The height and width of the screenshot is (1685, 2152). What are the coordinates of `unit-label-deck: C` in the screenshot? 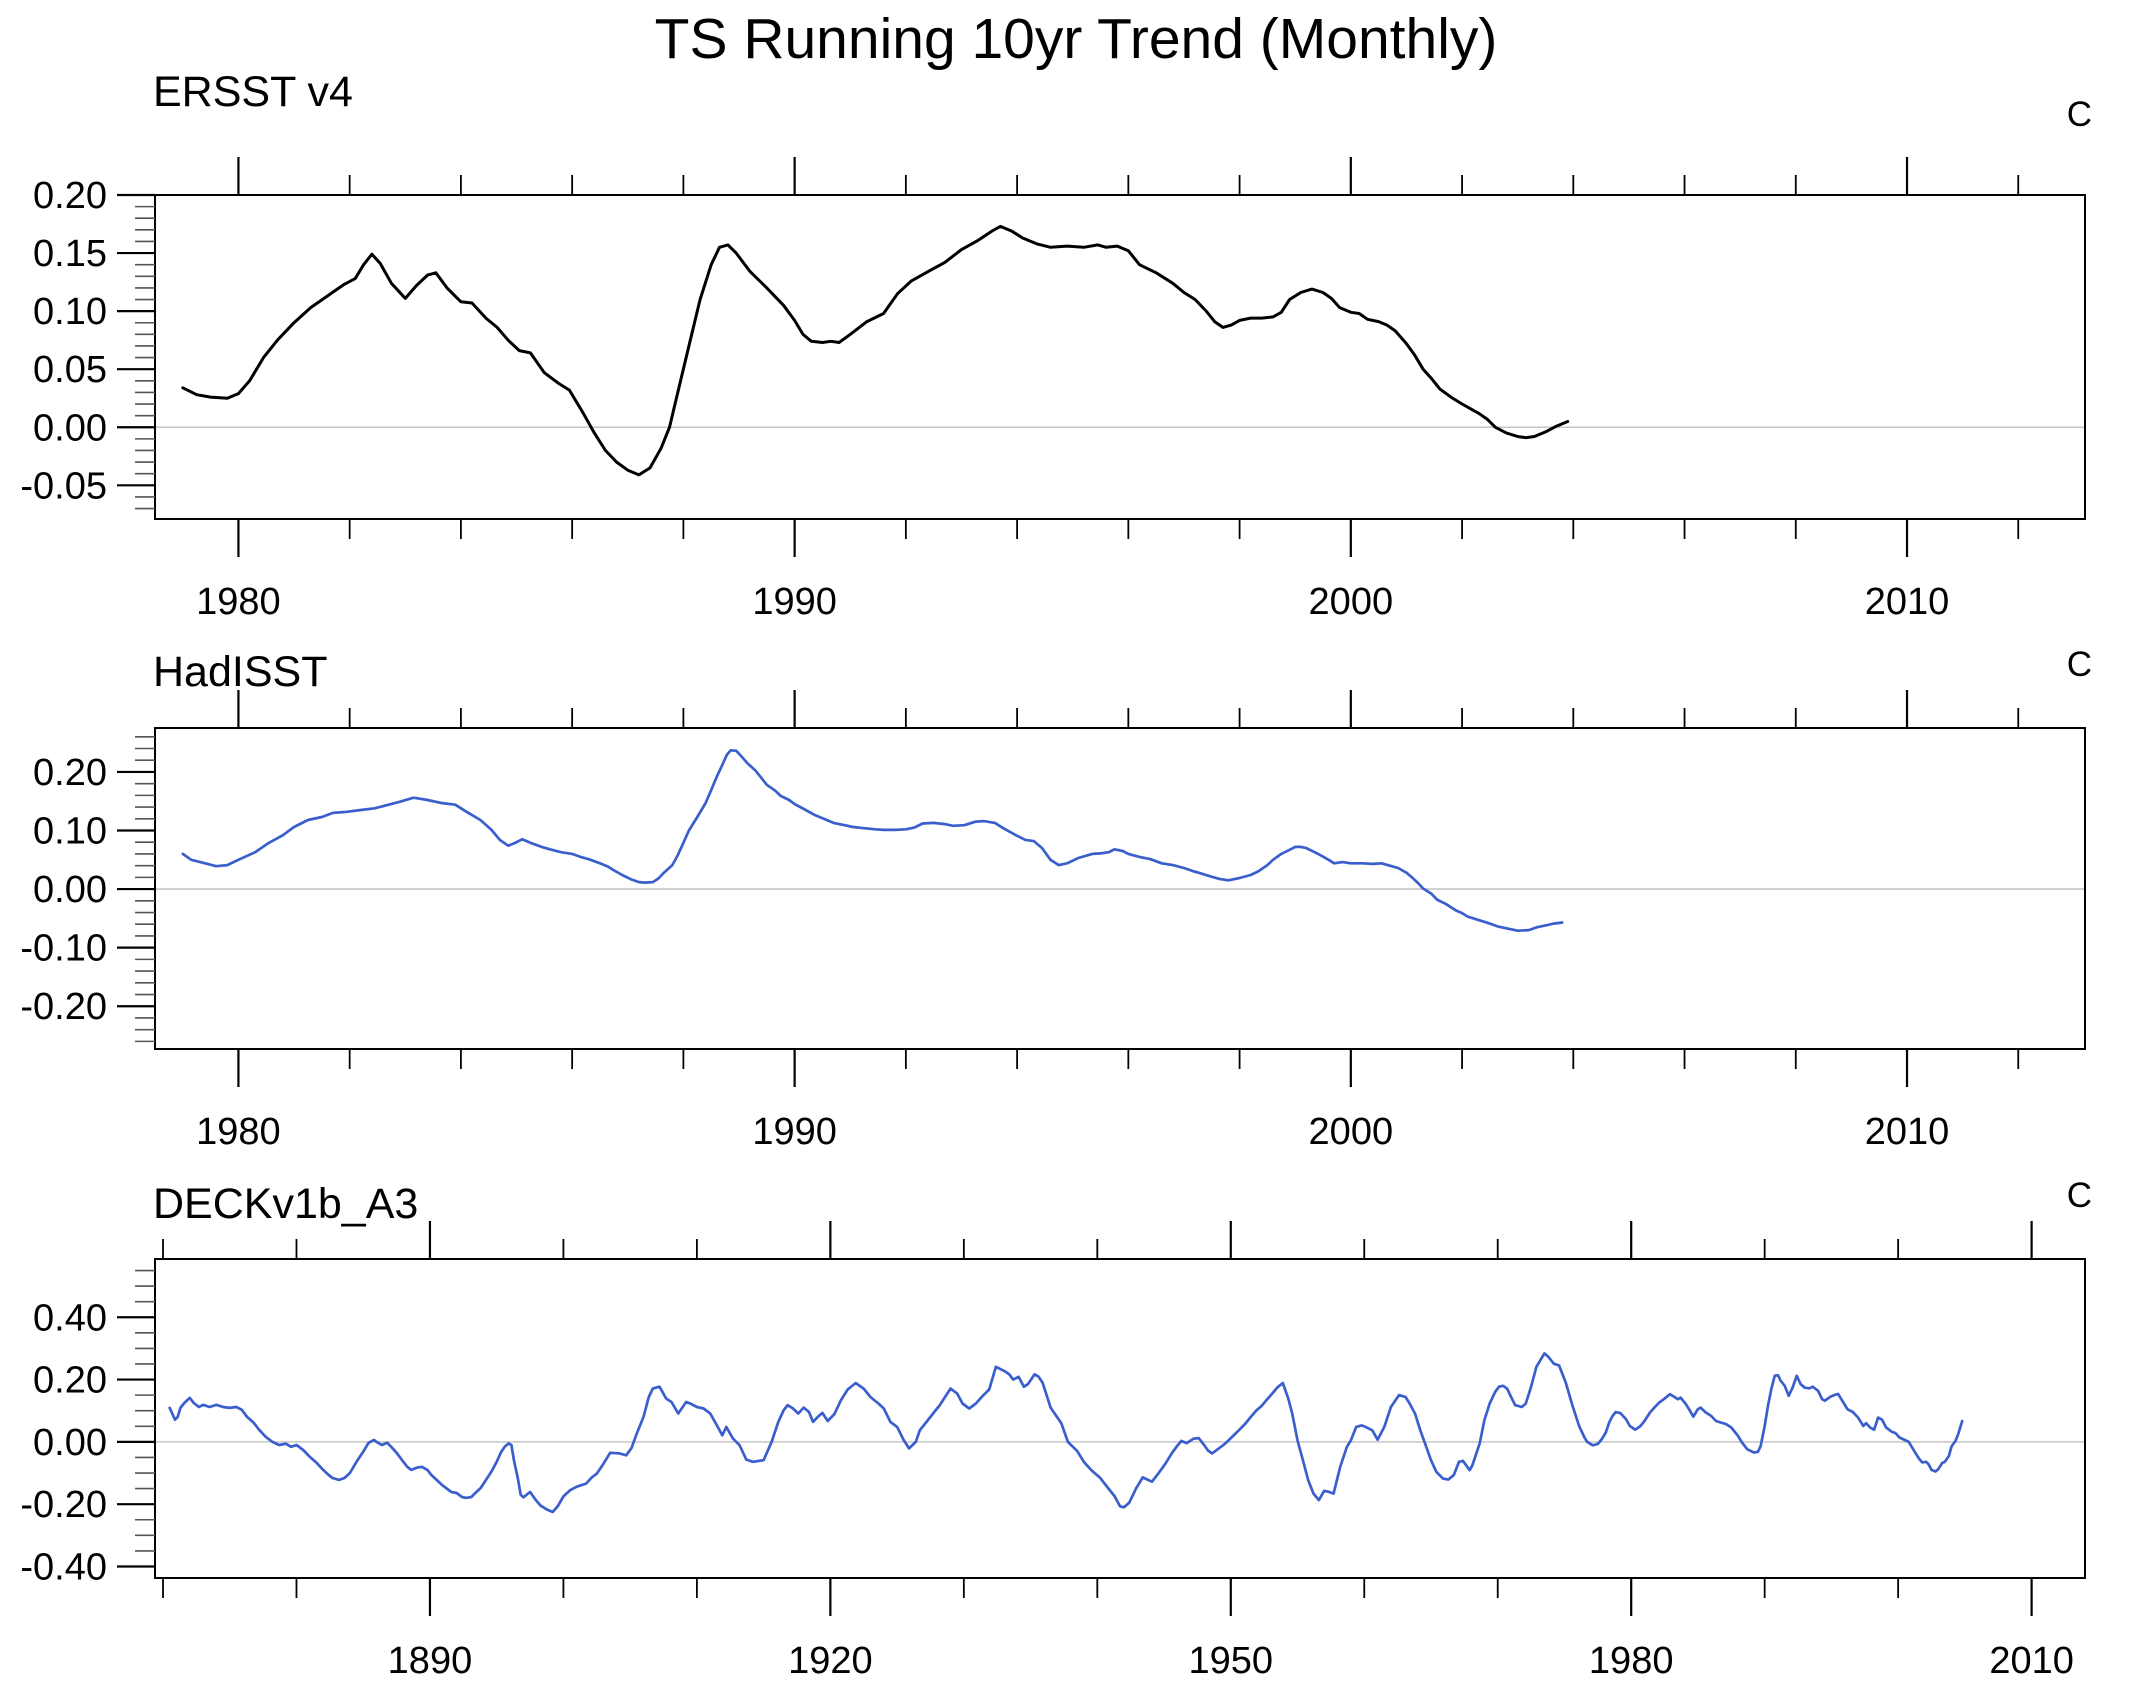 It's located at (2079, 1195).